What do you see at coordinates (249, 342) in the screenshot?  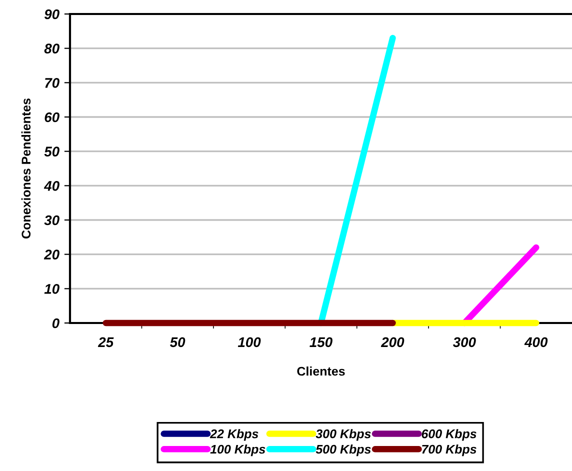 I see `x-tick-label: 100` at bounding box center [249, 342].